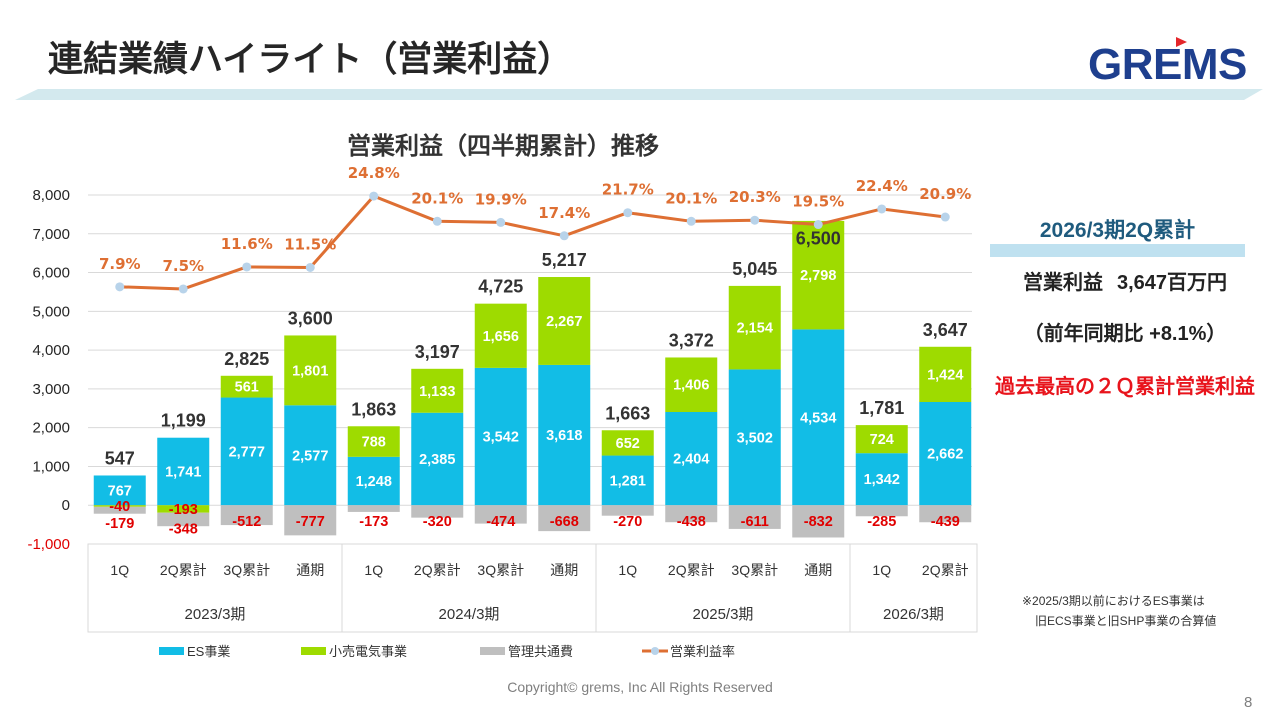 This screenshot has height=720, width=1280. What do you see at coordinates (755, 329) in the screenshot?
I see `bar-label-retail-electricity: 2,154` at bounding box center [755, 329].